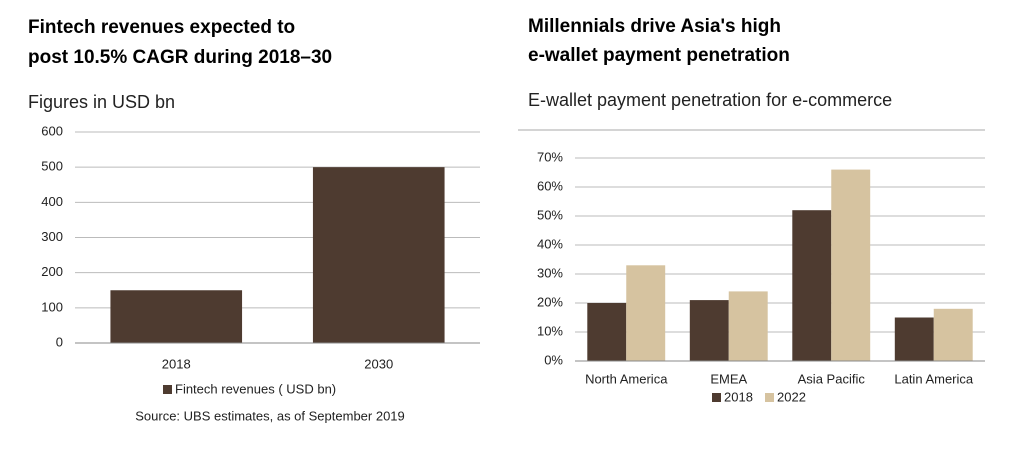  I want to click on y-tick-label: 0%, so click(553, 359).